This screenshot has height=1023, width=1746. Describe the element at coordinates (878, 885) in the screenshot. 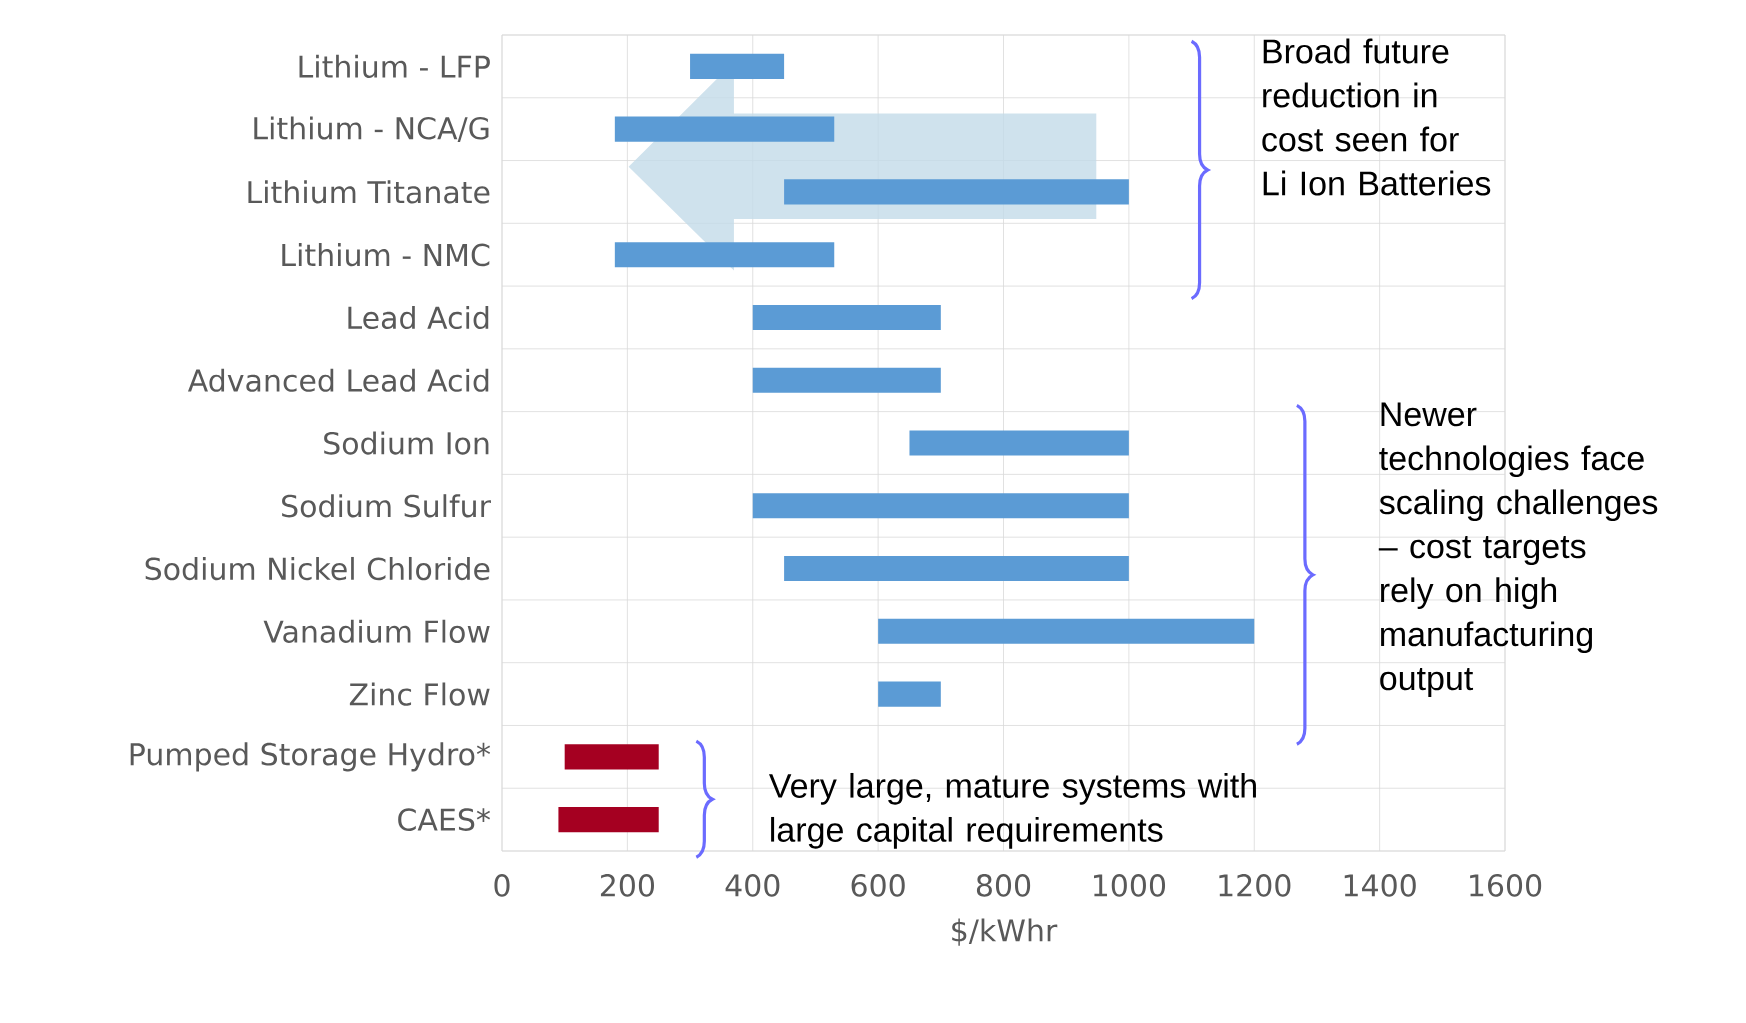

I see `x-tick-label: 600` at that location.